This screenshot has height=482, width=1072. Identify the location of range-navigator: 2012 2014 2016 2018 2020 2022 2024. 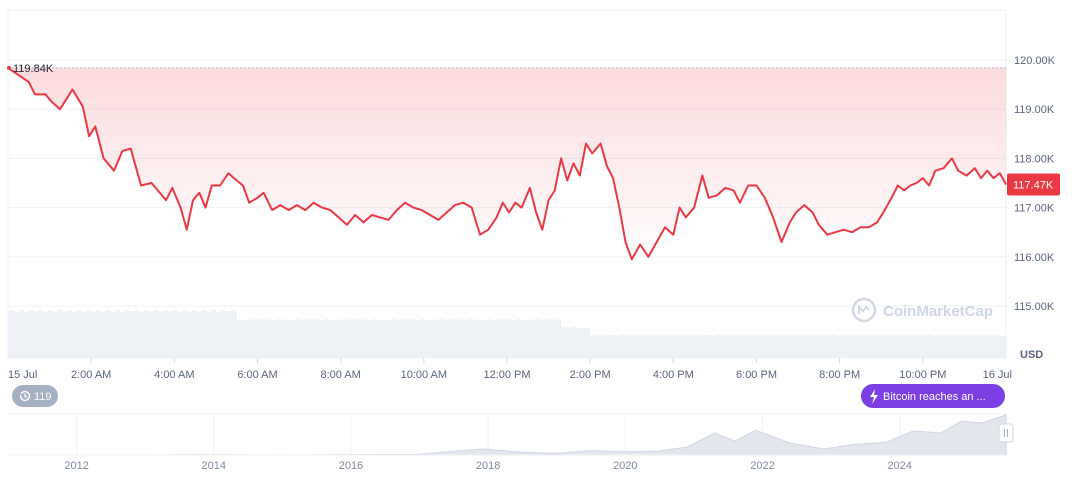
(511, 442).